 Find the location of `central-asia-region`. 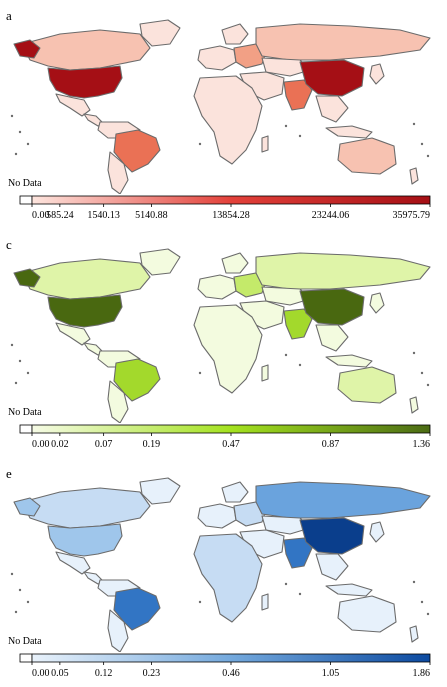

central-asia-region is located at coordinates (286, 296).